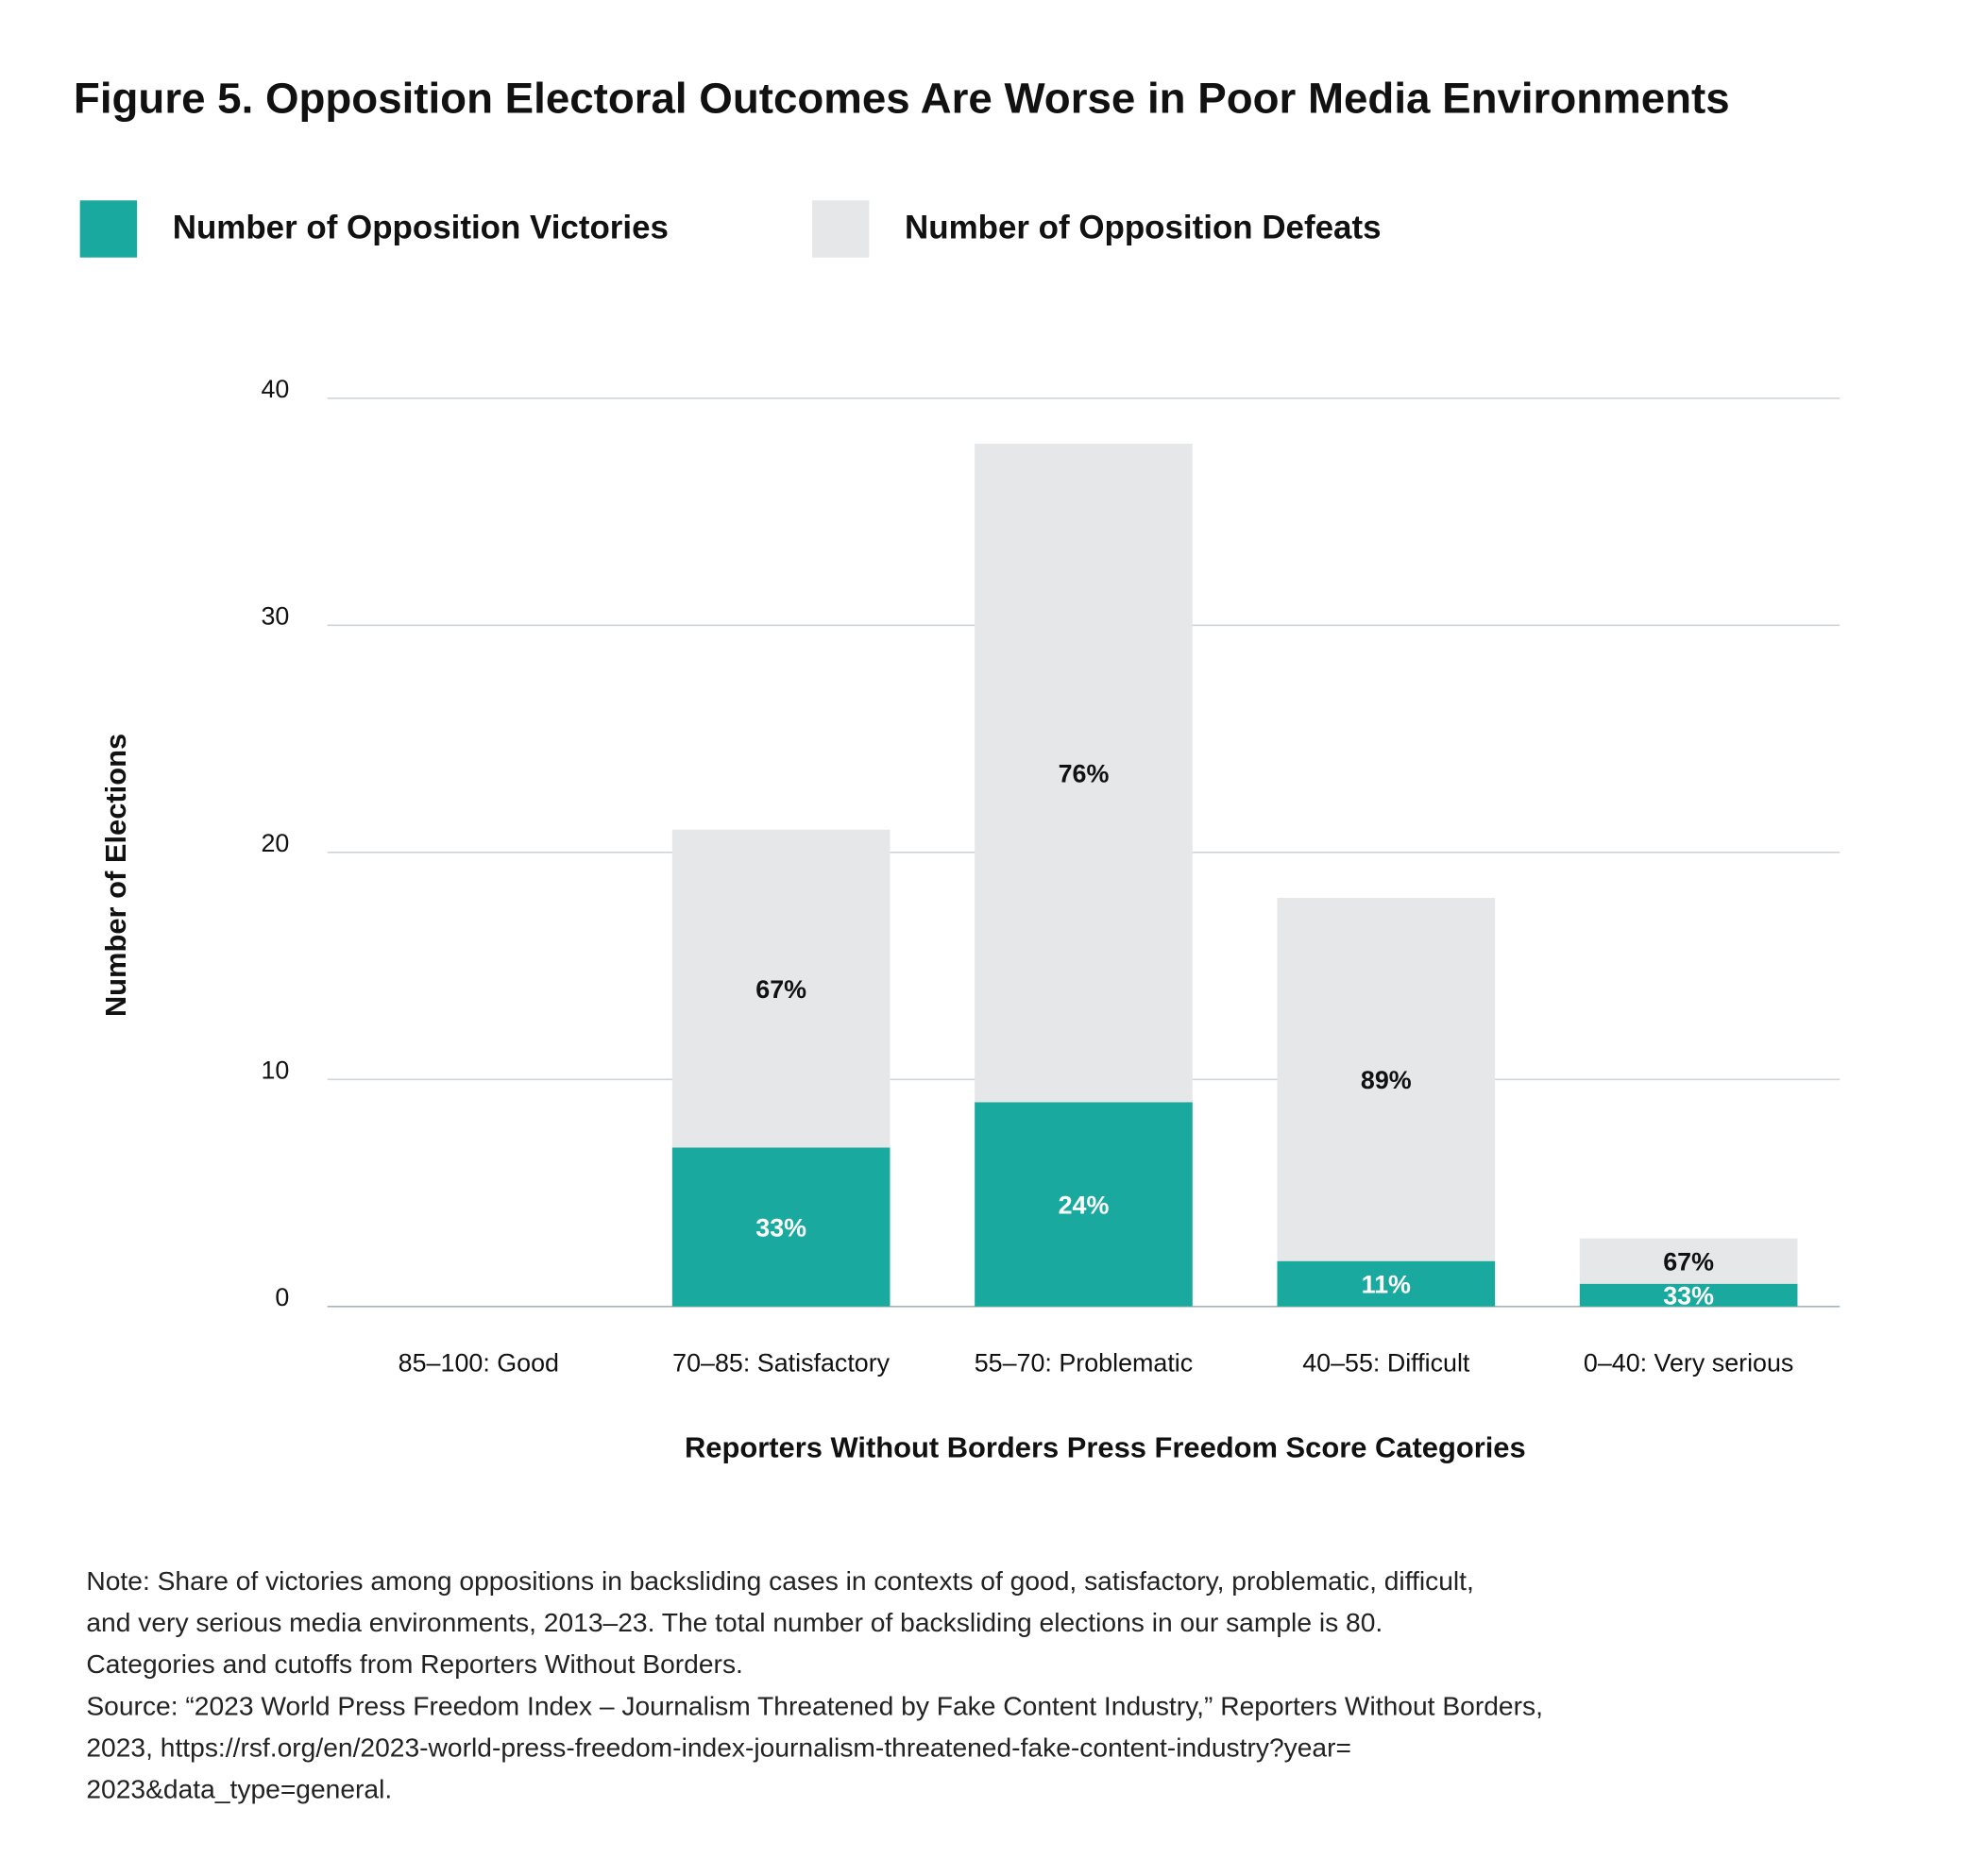 The width and height of the screenshot is (1968, 1876). Describe the element at coordinates (479, 1363) in the screenshot. I see `x-tick-label: 85–100: Good` at that location.